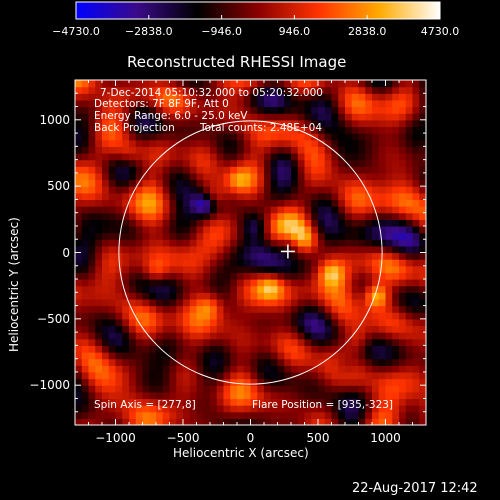 The height and width of the screenshot is (500, 500). I want to click on flare-position-label: Flare Position = [935,-323], so click(323, 405).